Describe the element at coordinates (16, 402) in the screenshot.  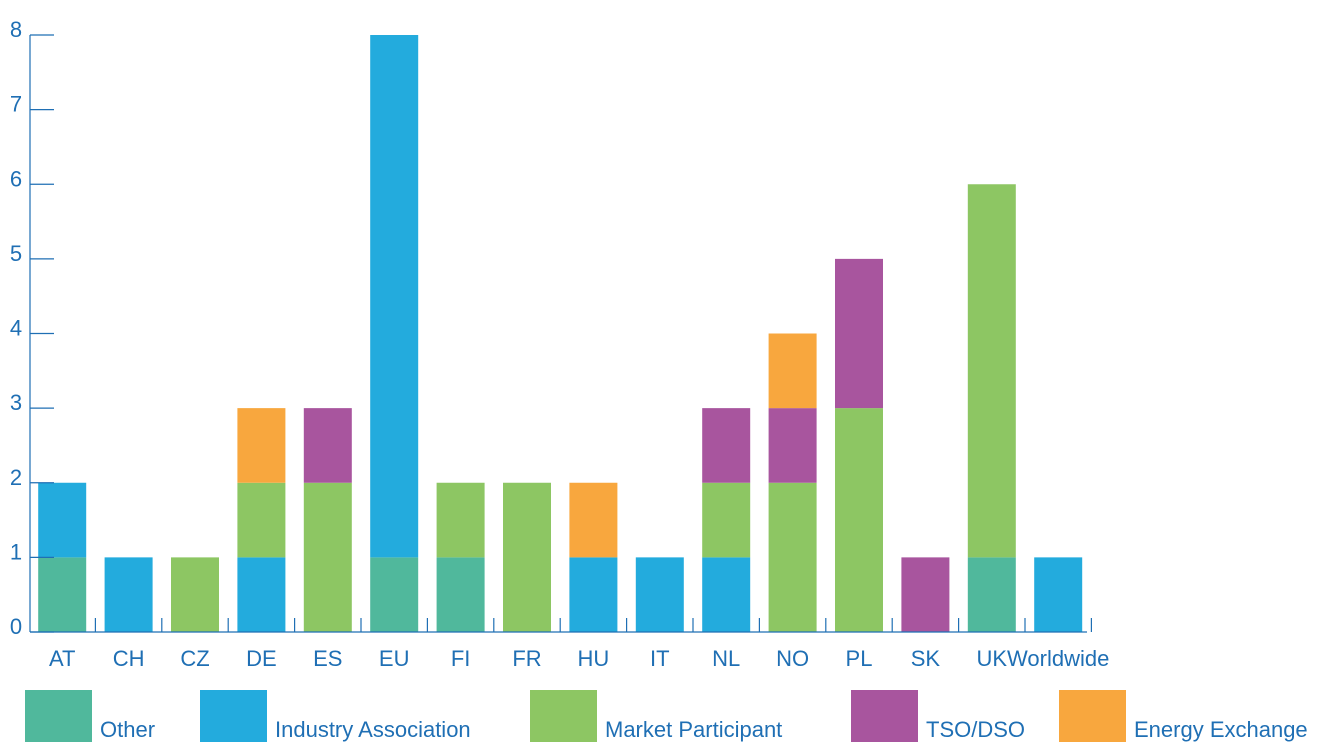
I see `y-tick-label-3: 3` at that location.